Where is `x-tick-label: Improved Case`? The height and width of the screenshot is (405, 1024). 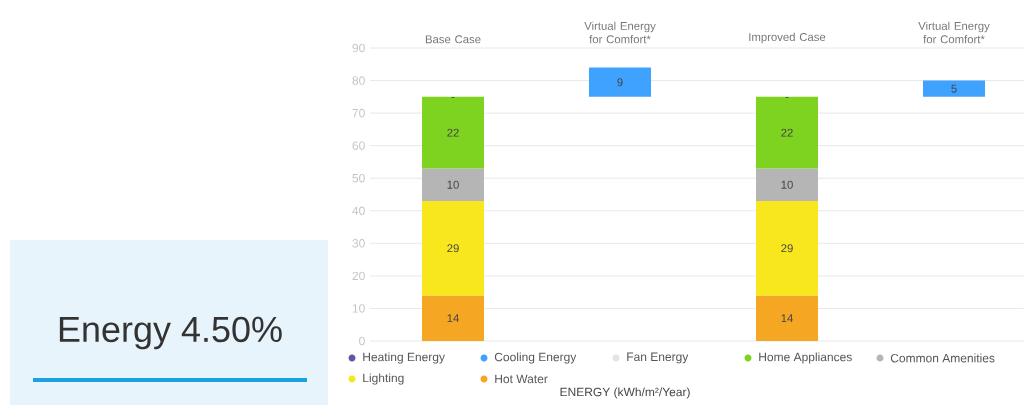
x-tick-label: Improved Case is located at coordinates (787, 38).